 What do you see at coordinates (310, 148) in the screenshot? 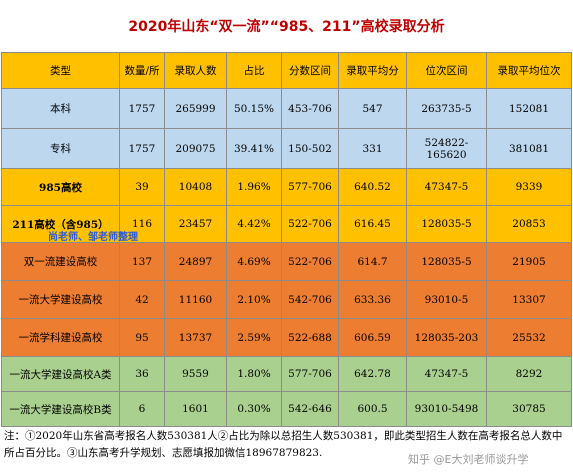
I see `table-cell: 150-502` at bounding box center [310, 148].